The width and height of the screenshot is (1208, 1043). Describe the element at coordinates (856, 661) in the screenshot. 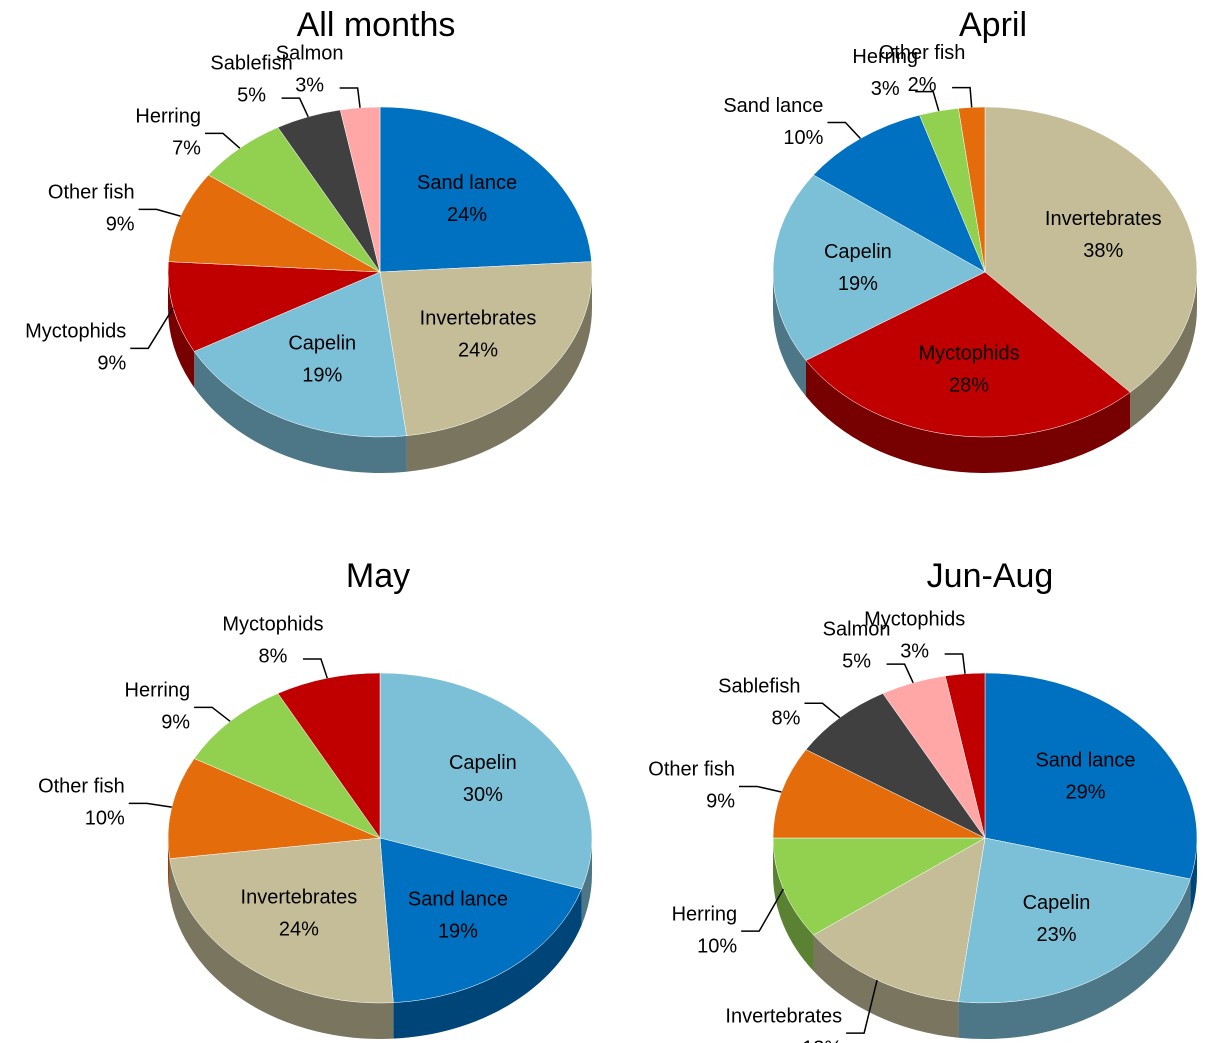

I see `slice-value-label: 5%` at that location.